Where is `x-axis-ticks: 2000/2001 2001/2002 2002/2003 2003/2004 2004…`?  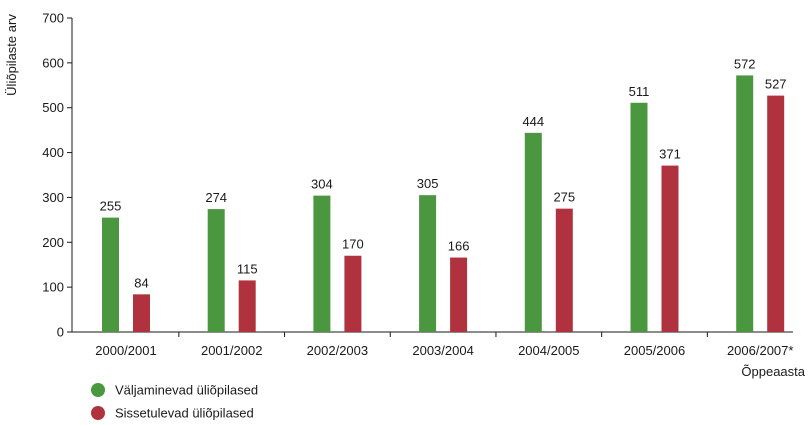
x-axis-ticks: 2000/2001 2001/2002 2002/2003 2003/2004 2004… is located at coordinates (444, 345).